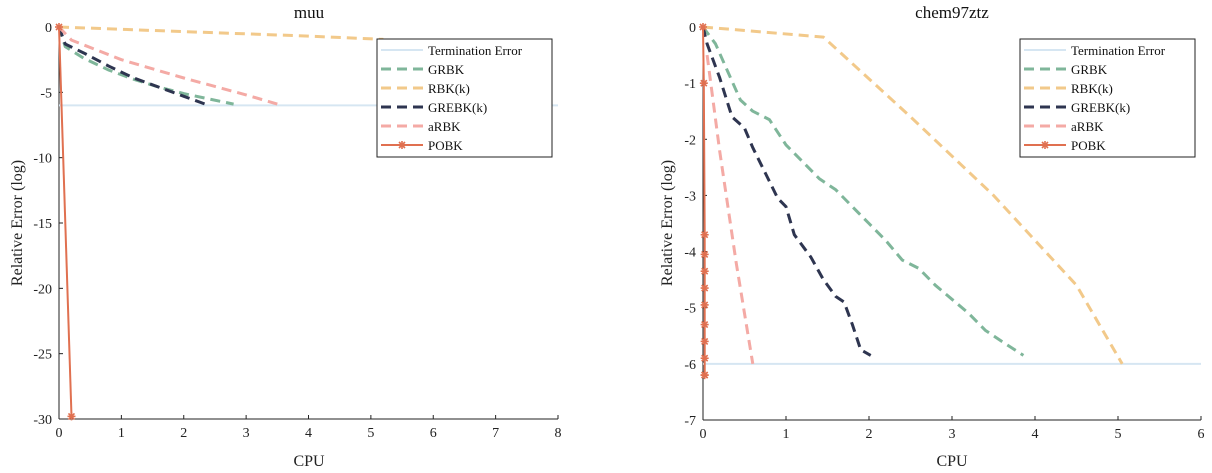  What do you see at coordinates (558, 433) in the screenshot?
I see `x-tick-label: 8` at bounding box center [558, 433].